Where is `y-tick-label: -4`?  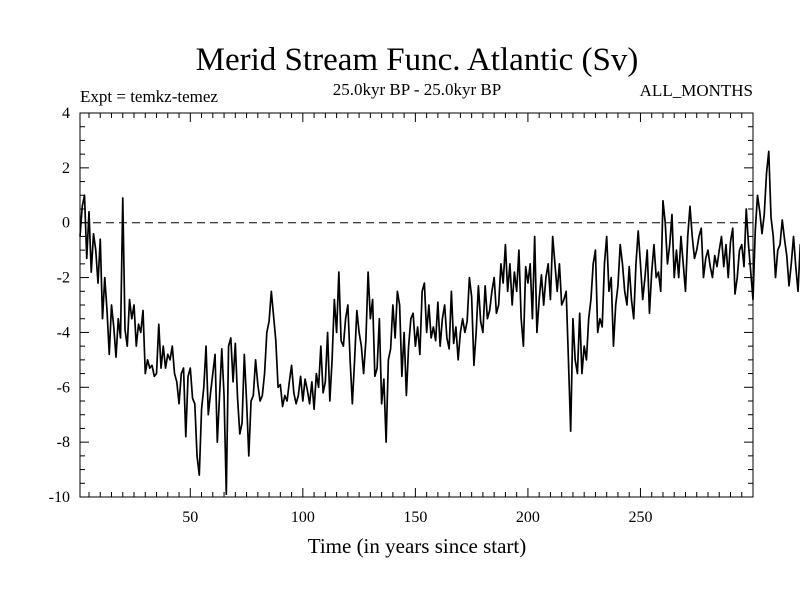 y-tick-label: -4 is located at coordinates (63, 332).